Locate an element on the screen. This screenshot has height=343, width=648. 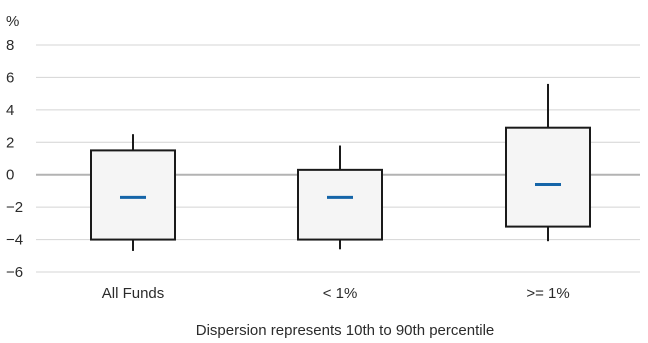
y-tick-labels: 8 6 4 2 0 −2 −4 −6 is located at coordinates (14, 159).